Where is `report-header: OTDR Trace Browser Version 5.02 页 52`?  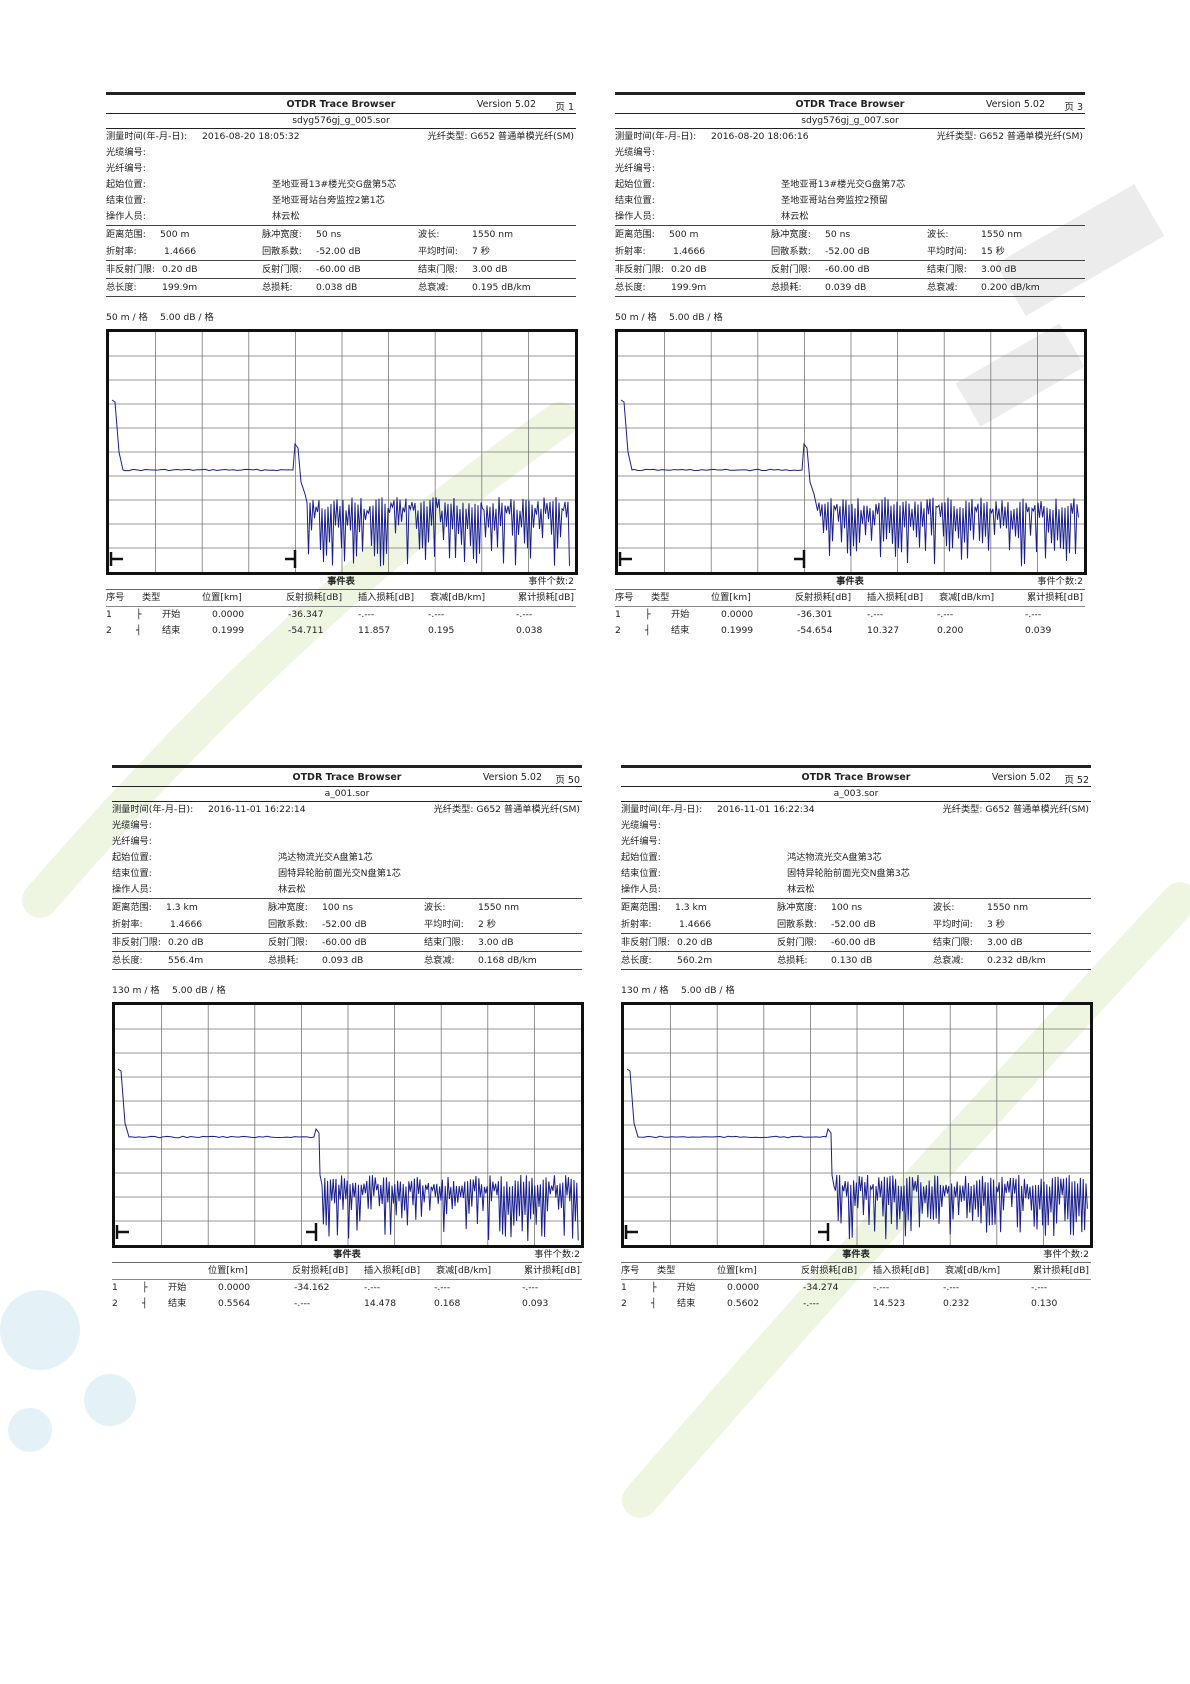
report-header: OTDR Trace Browser Version 5.02 页 52 is located at coordinates (856, 777).